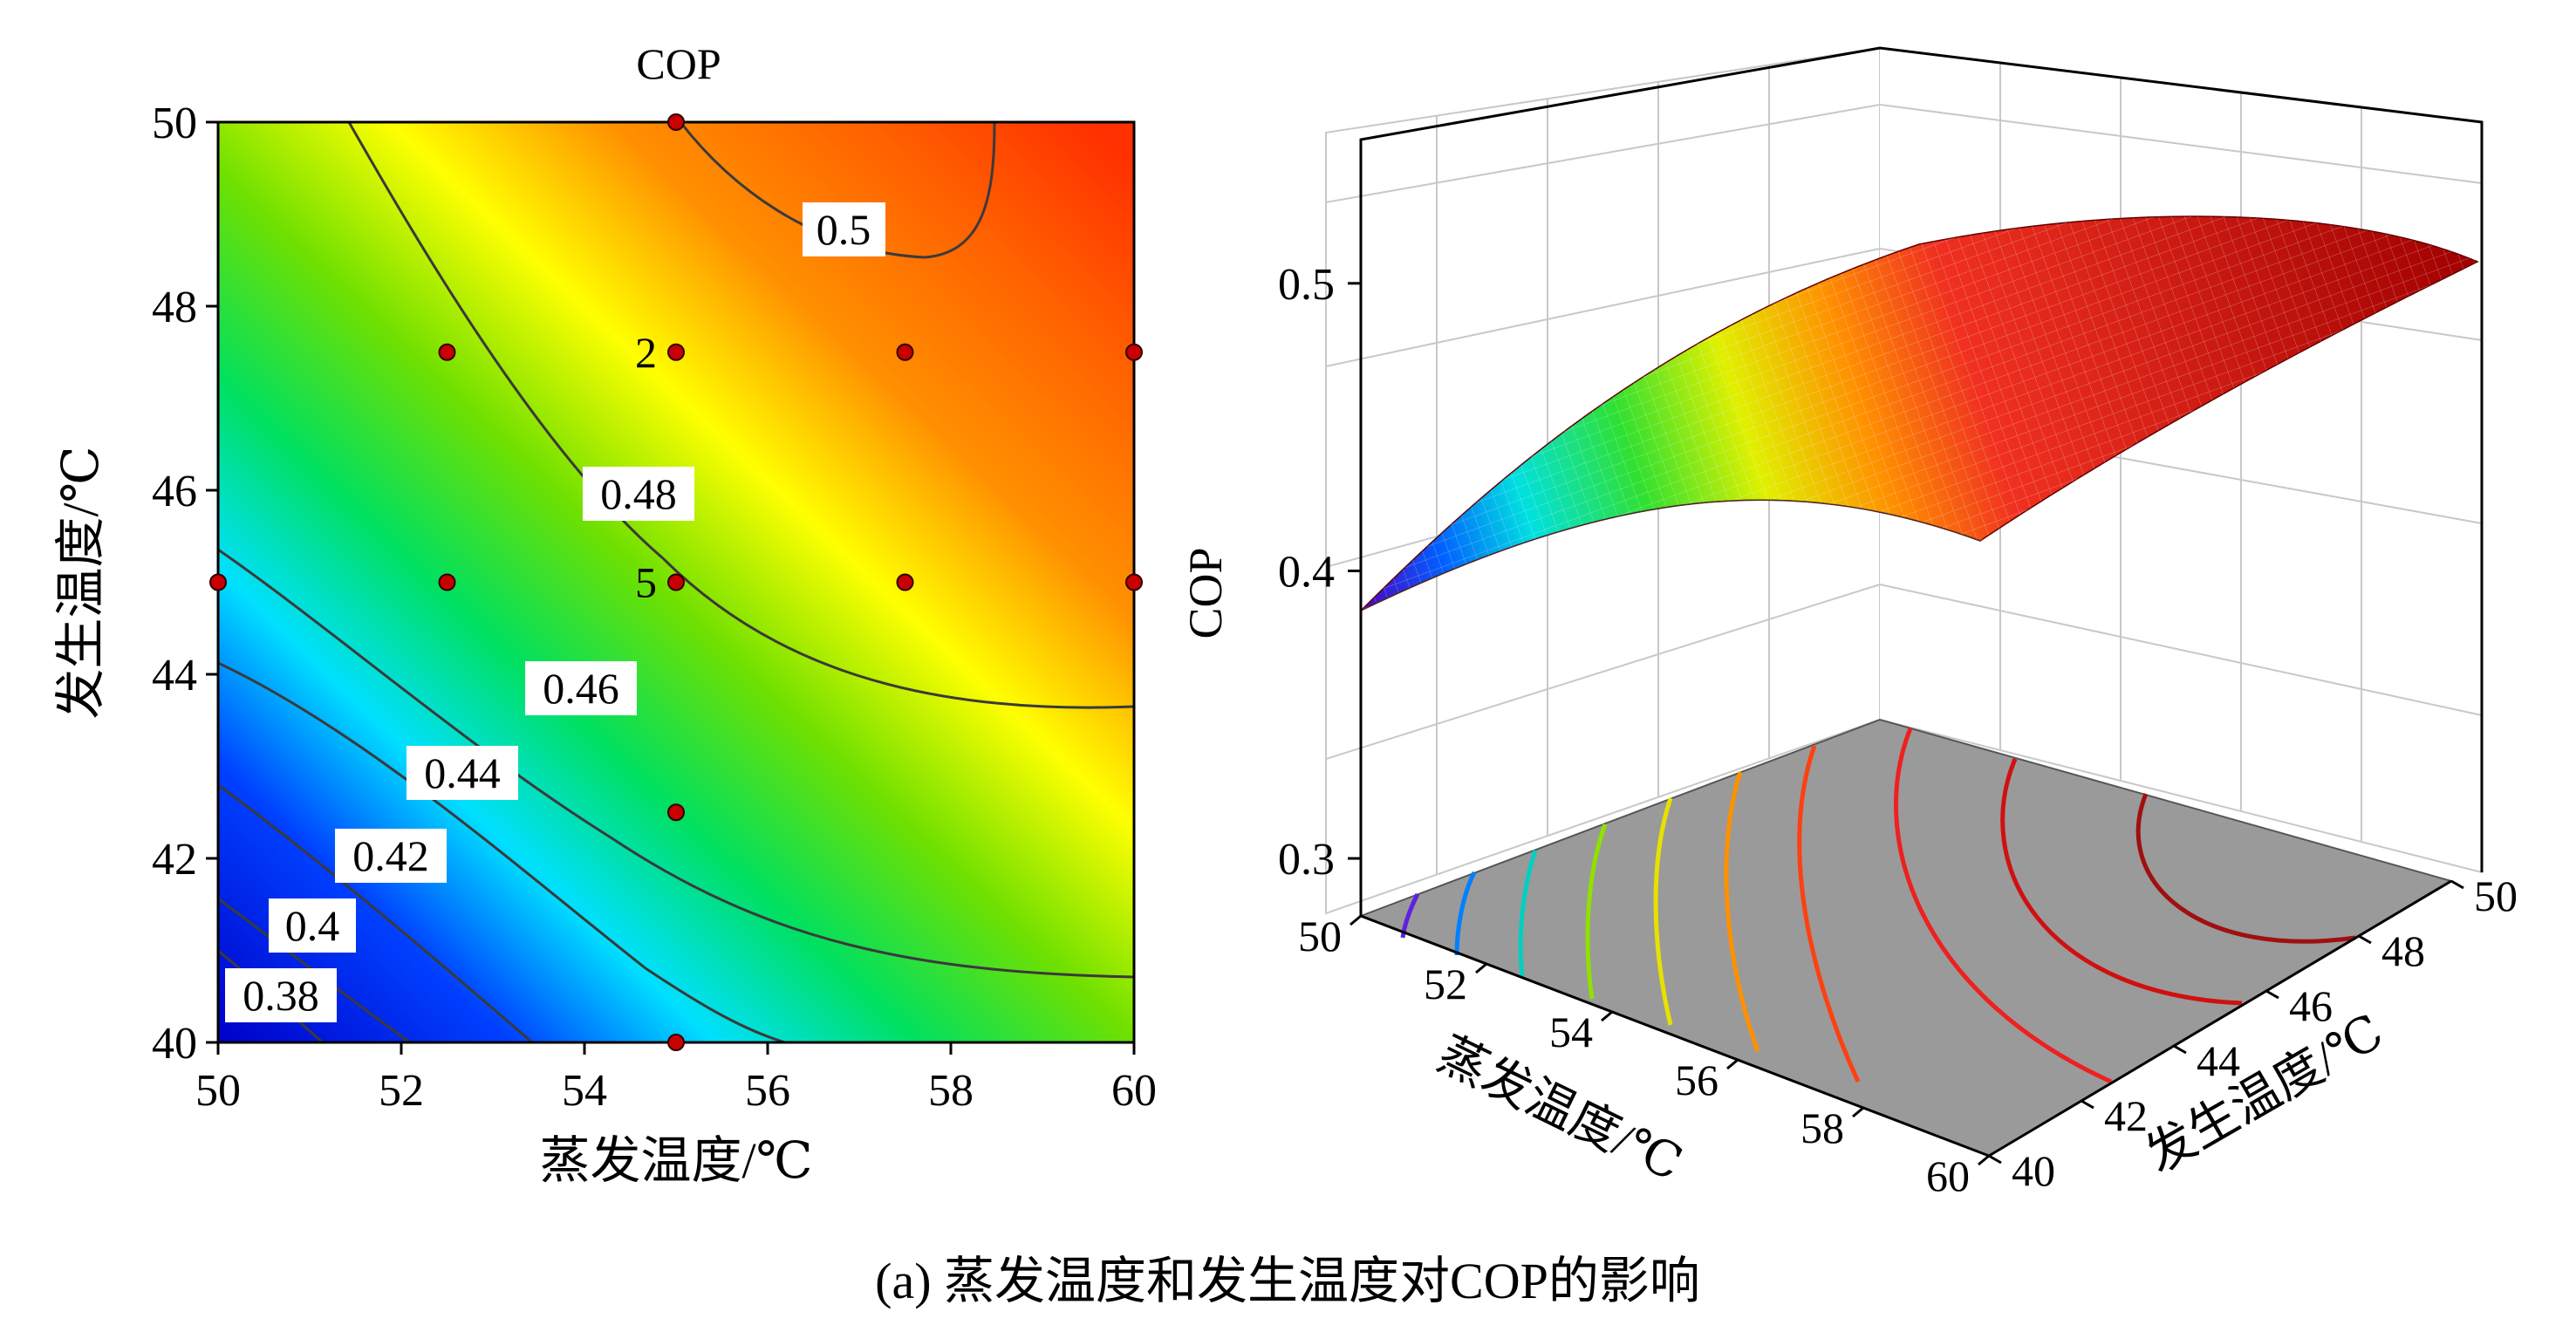  What do you see at coordinates (837, 190) in the screenshot?
I see `contour-0.50` at bounding box center [837, 190].